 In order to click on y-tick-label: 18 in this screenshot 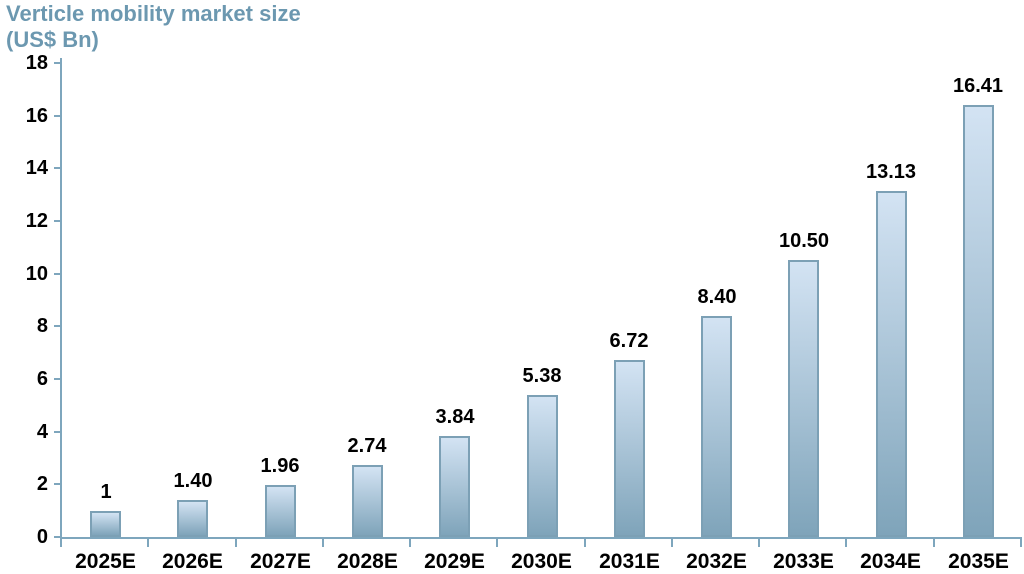, I will do `click(36, 63)`.